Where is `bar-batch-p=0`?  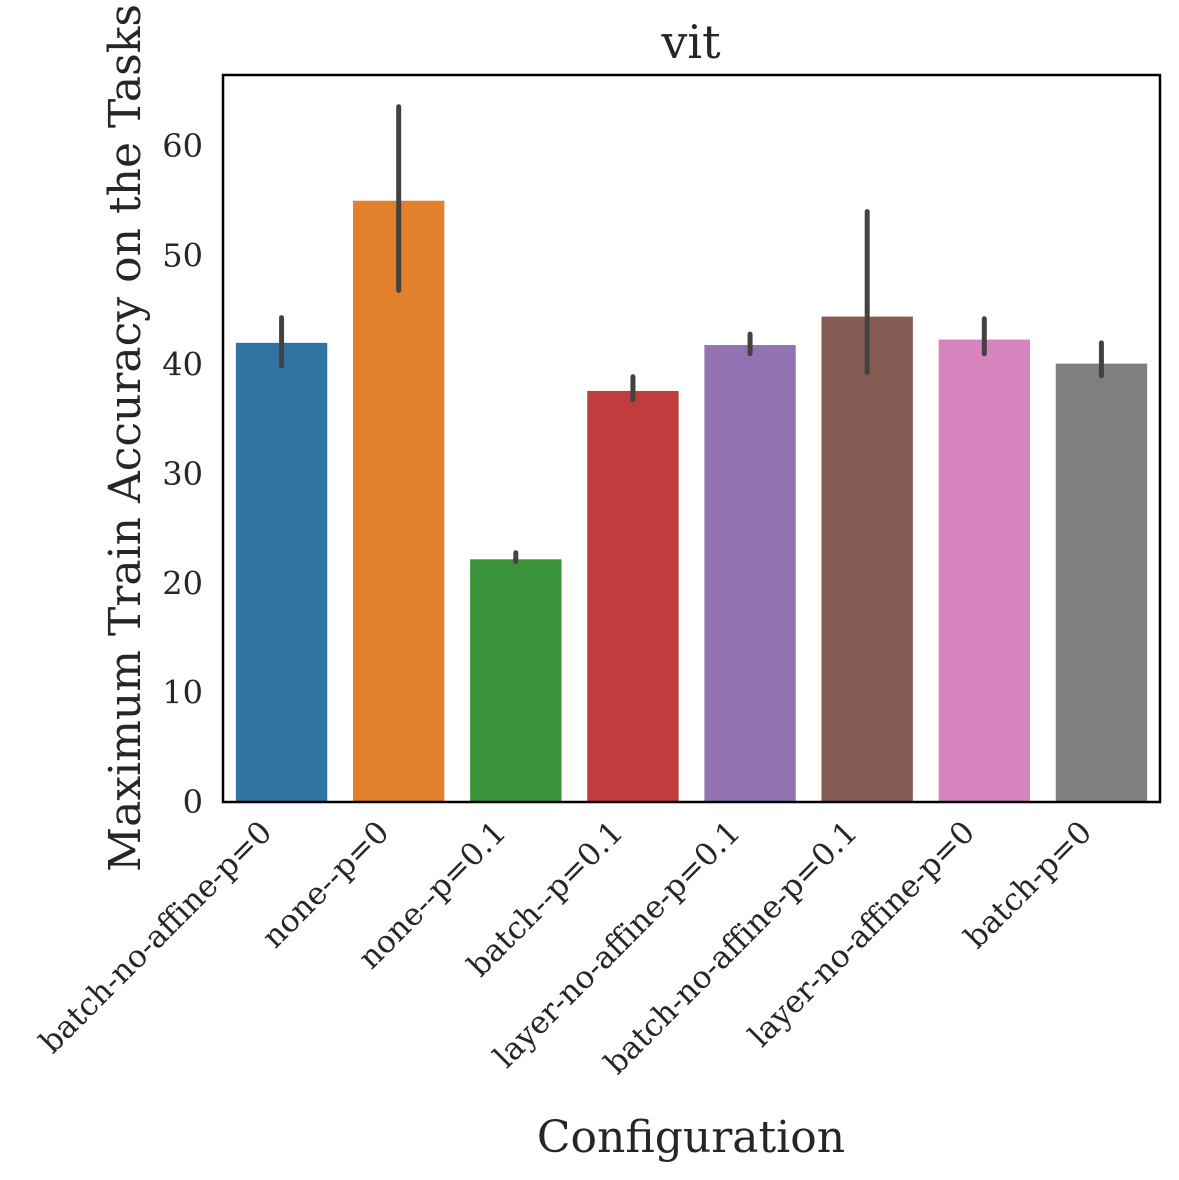 bar-batch-p=0 is located at coordinates (1101, 582).